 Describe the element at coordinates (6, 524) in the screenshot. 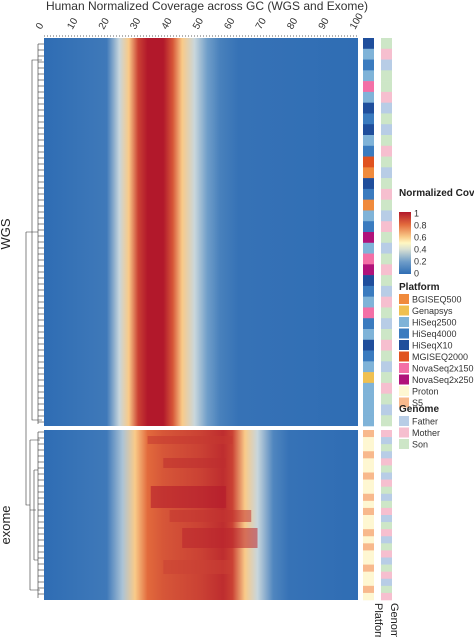

I see `row-group-label-exome: exome` at that location.